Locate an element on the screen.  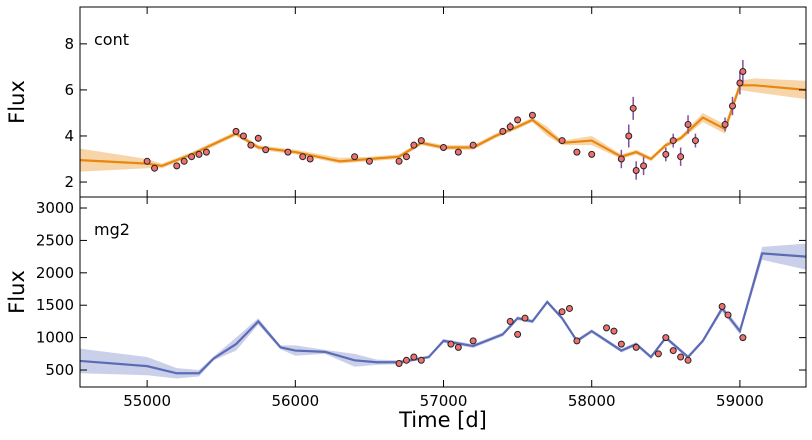
y-tick-label: 1000 is located at coordinates (55, 338).